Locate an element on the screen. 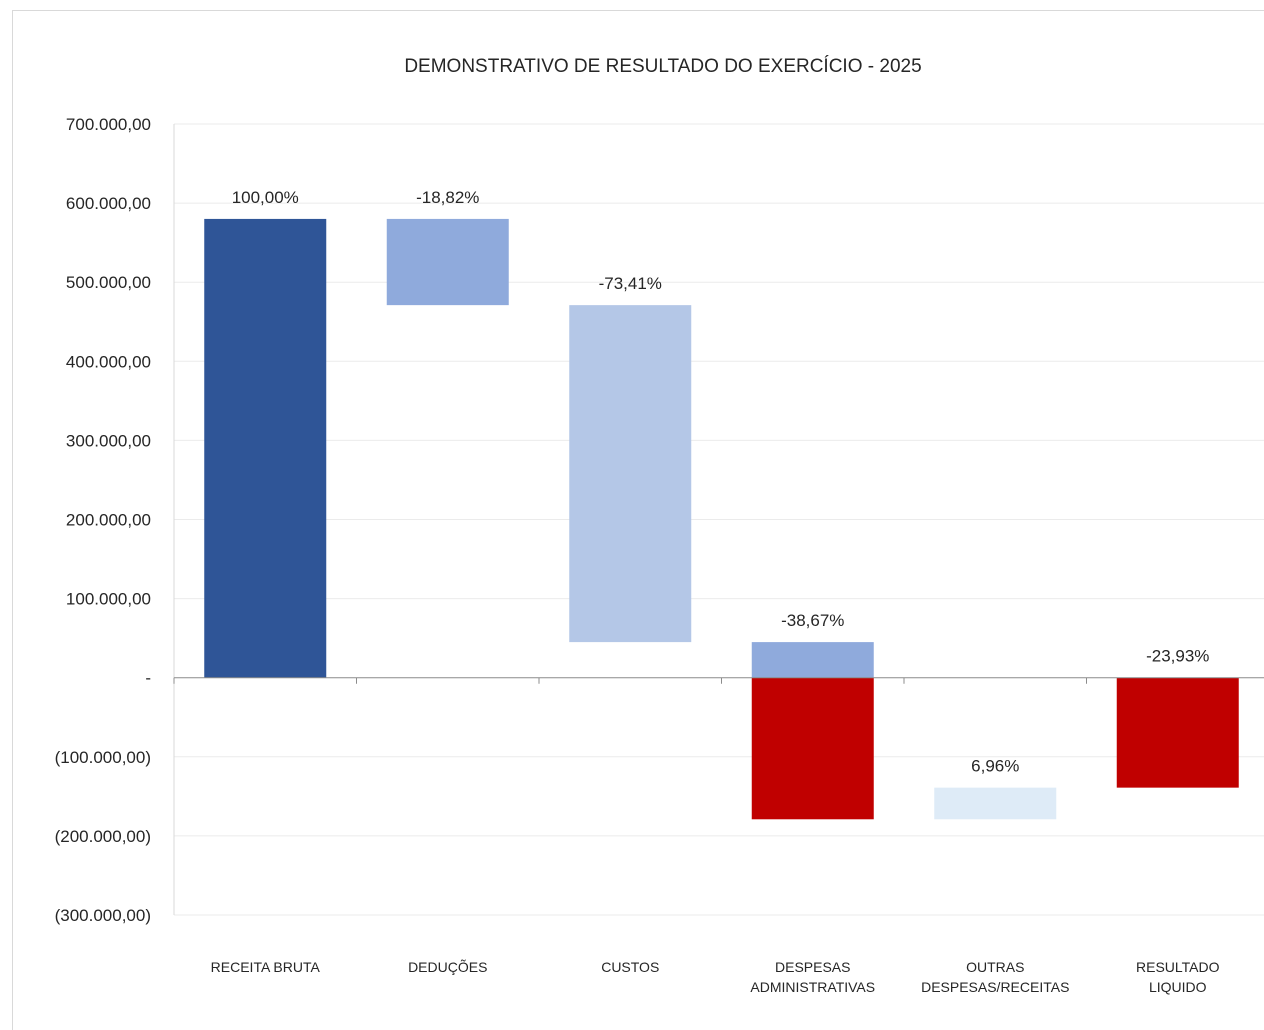 This screenshot has height=1030, width=1264. data-label: -38,67% is located at coordinates (812, 620).